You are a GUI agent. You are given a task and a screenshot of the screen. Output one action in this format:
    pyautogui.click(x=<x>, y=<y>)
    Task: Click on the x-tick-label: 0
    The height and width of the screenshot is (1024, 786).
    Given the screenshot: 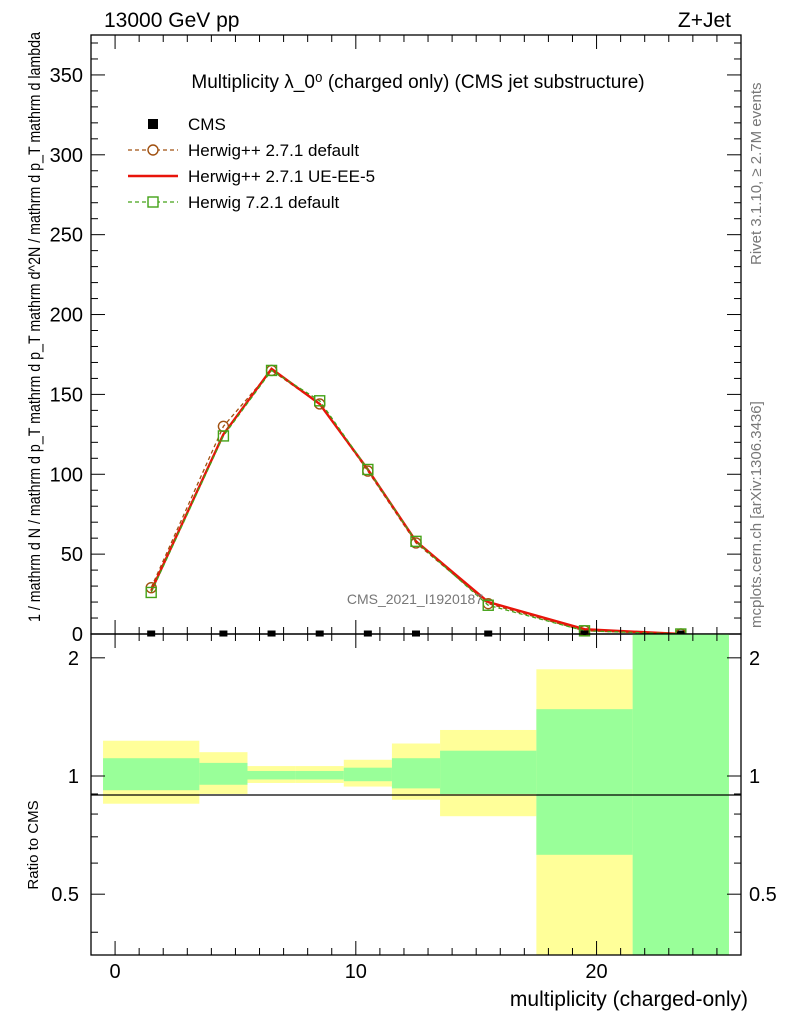 What is the action you would take?
    pyautogui.click(x=115, y=972)
    